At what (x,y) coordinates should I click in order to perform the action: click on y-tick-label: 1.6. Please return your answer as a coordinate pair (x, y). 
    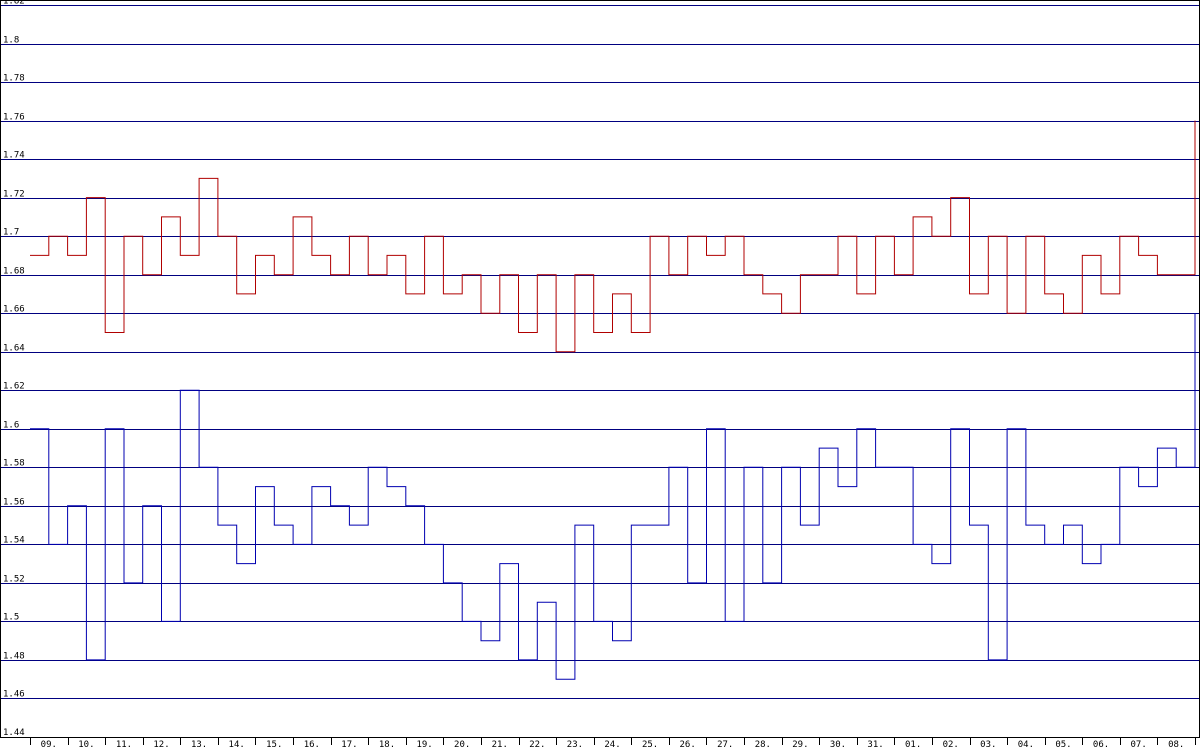
    Looking at the image, I should click on (11, 426).